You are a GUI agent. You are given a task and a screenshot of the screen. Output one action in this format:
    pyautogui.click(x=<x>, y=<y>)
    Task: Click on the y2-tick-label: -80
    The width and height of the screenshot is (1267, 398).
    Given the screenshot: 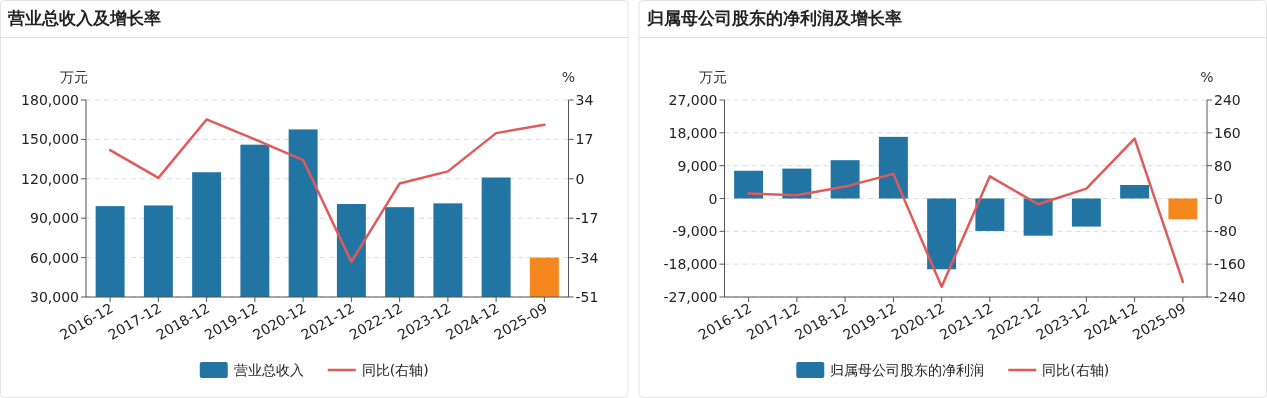 What is the action you would take?
    pyautogui.click(x=1225, y=231)
    